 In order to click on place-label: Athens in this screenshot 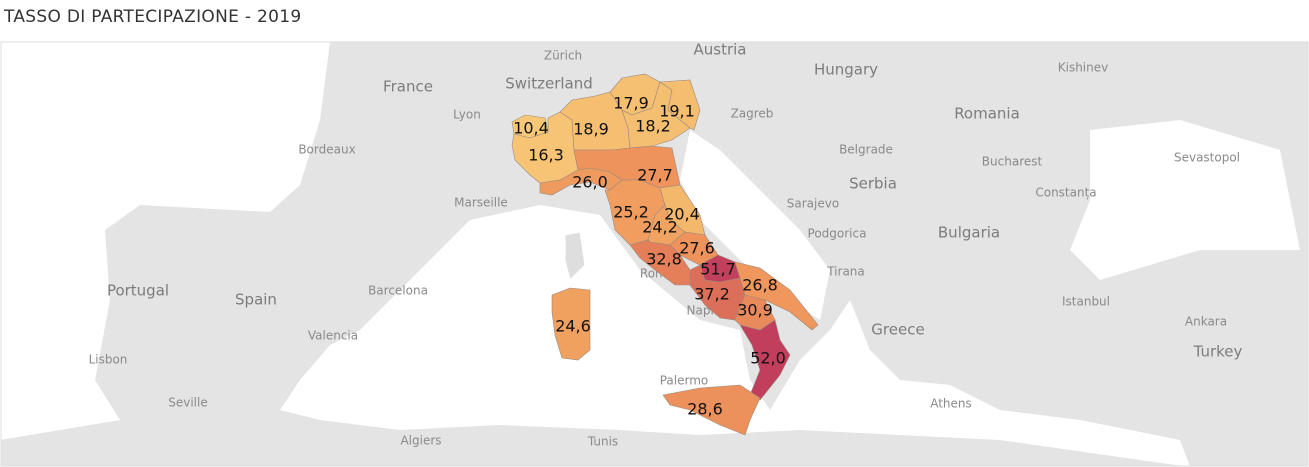, I will do `click(951, 404)`.